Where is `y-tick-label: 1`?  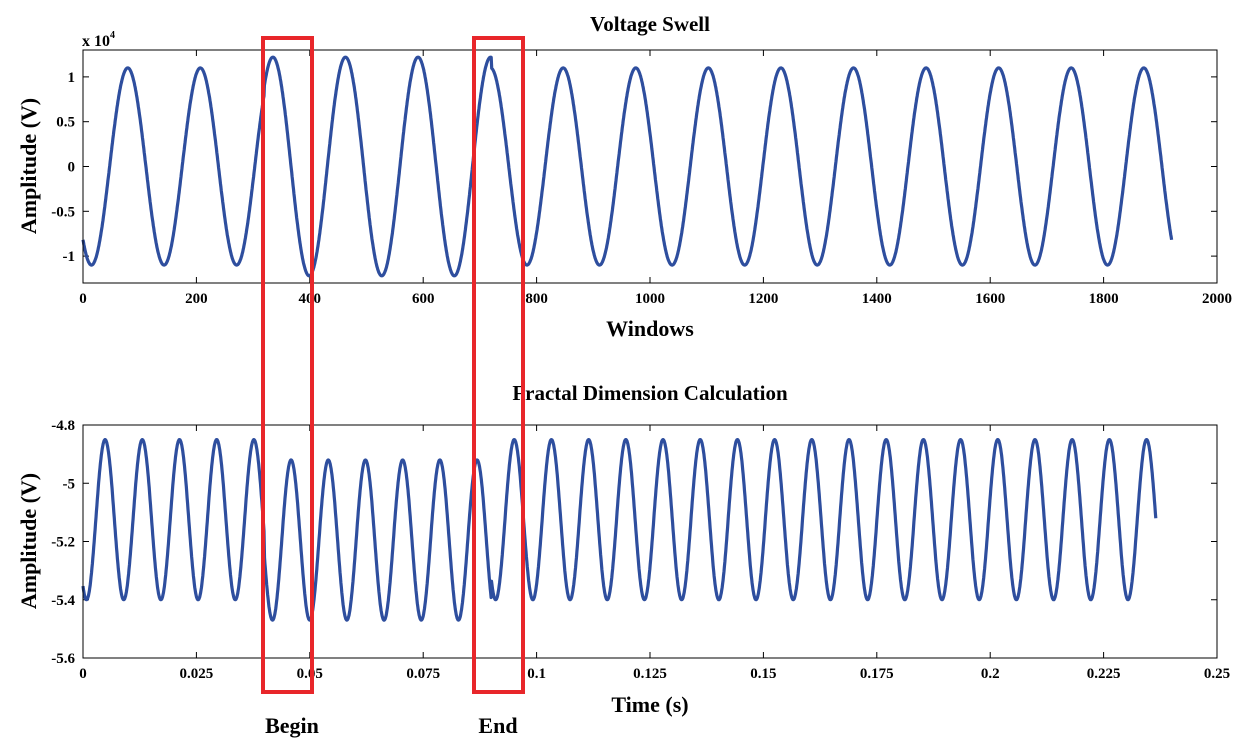 y-tick-label: 1 is located at coordinates (72, 78).